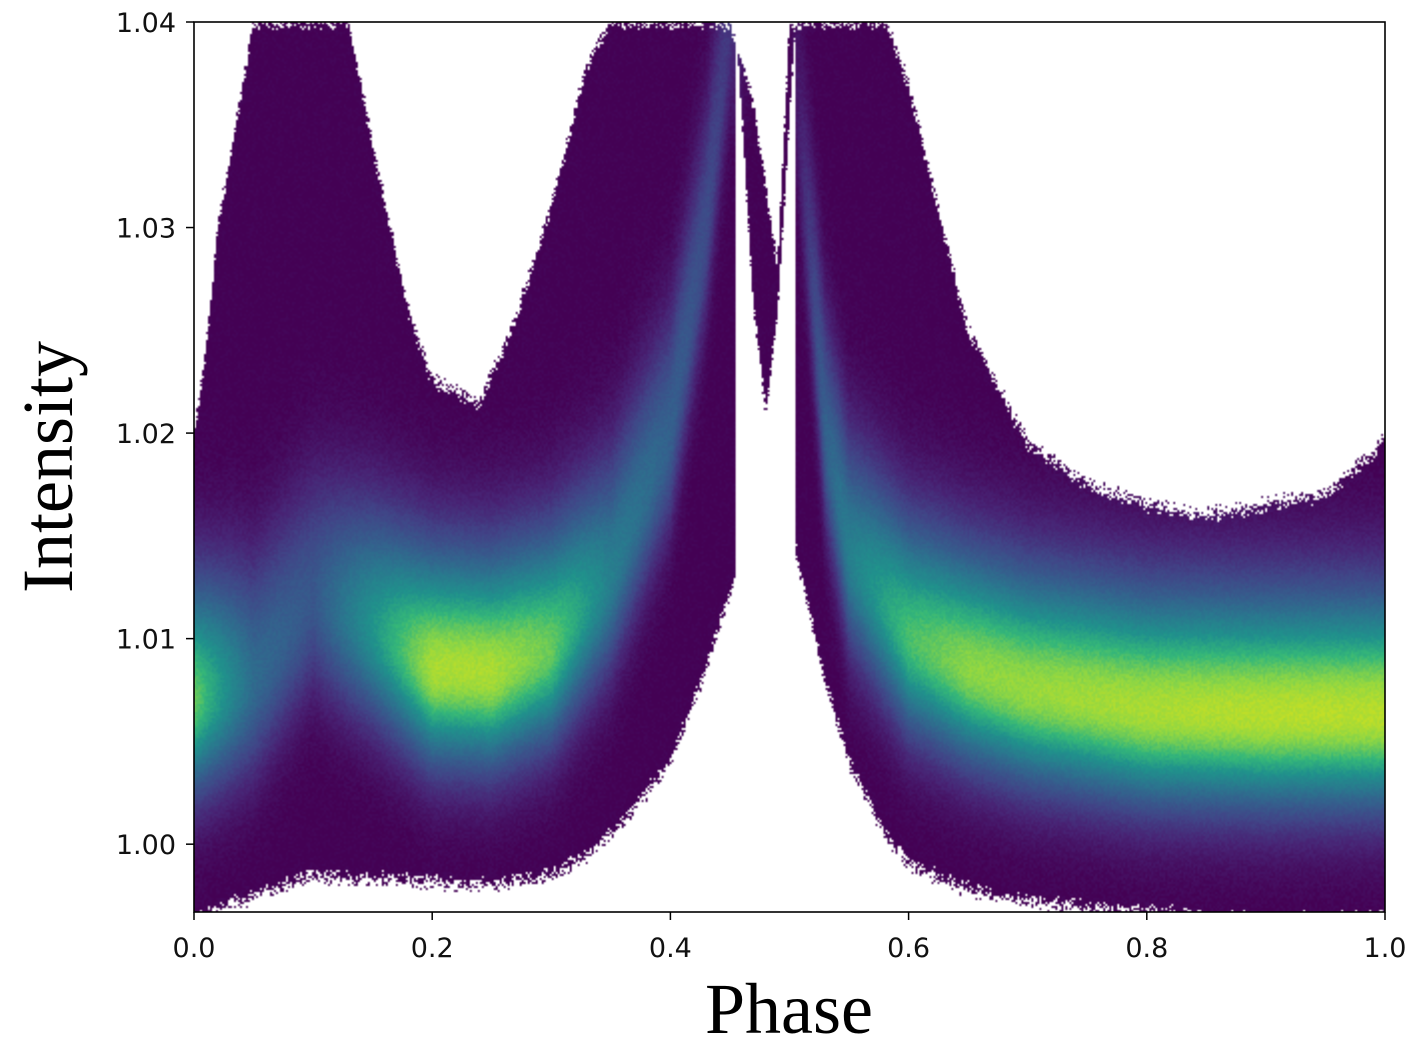  Describe the element at coordinates (670, 948) in the screenshot. I see `x-tick-label: 0.4` at that location.